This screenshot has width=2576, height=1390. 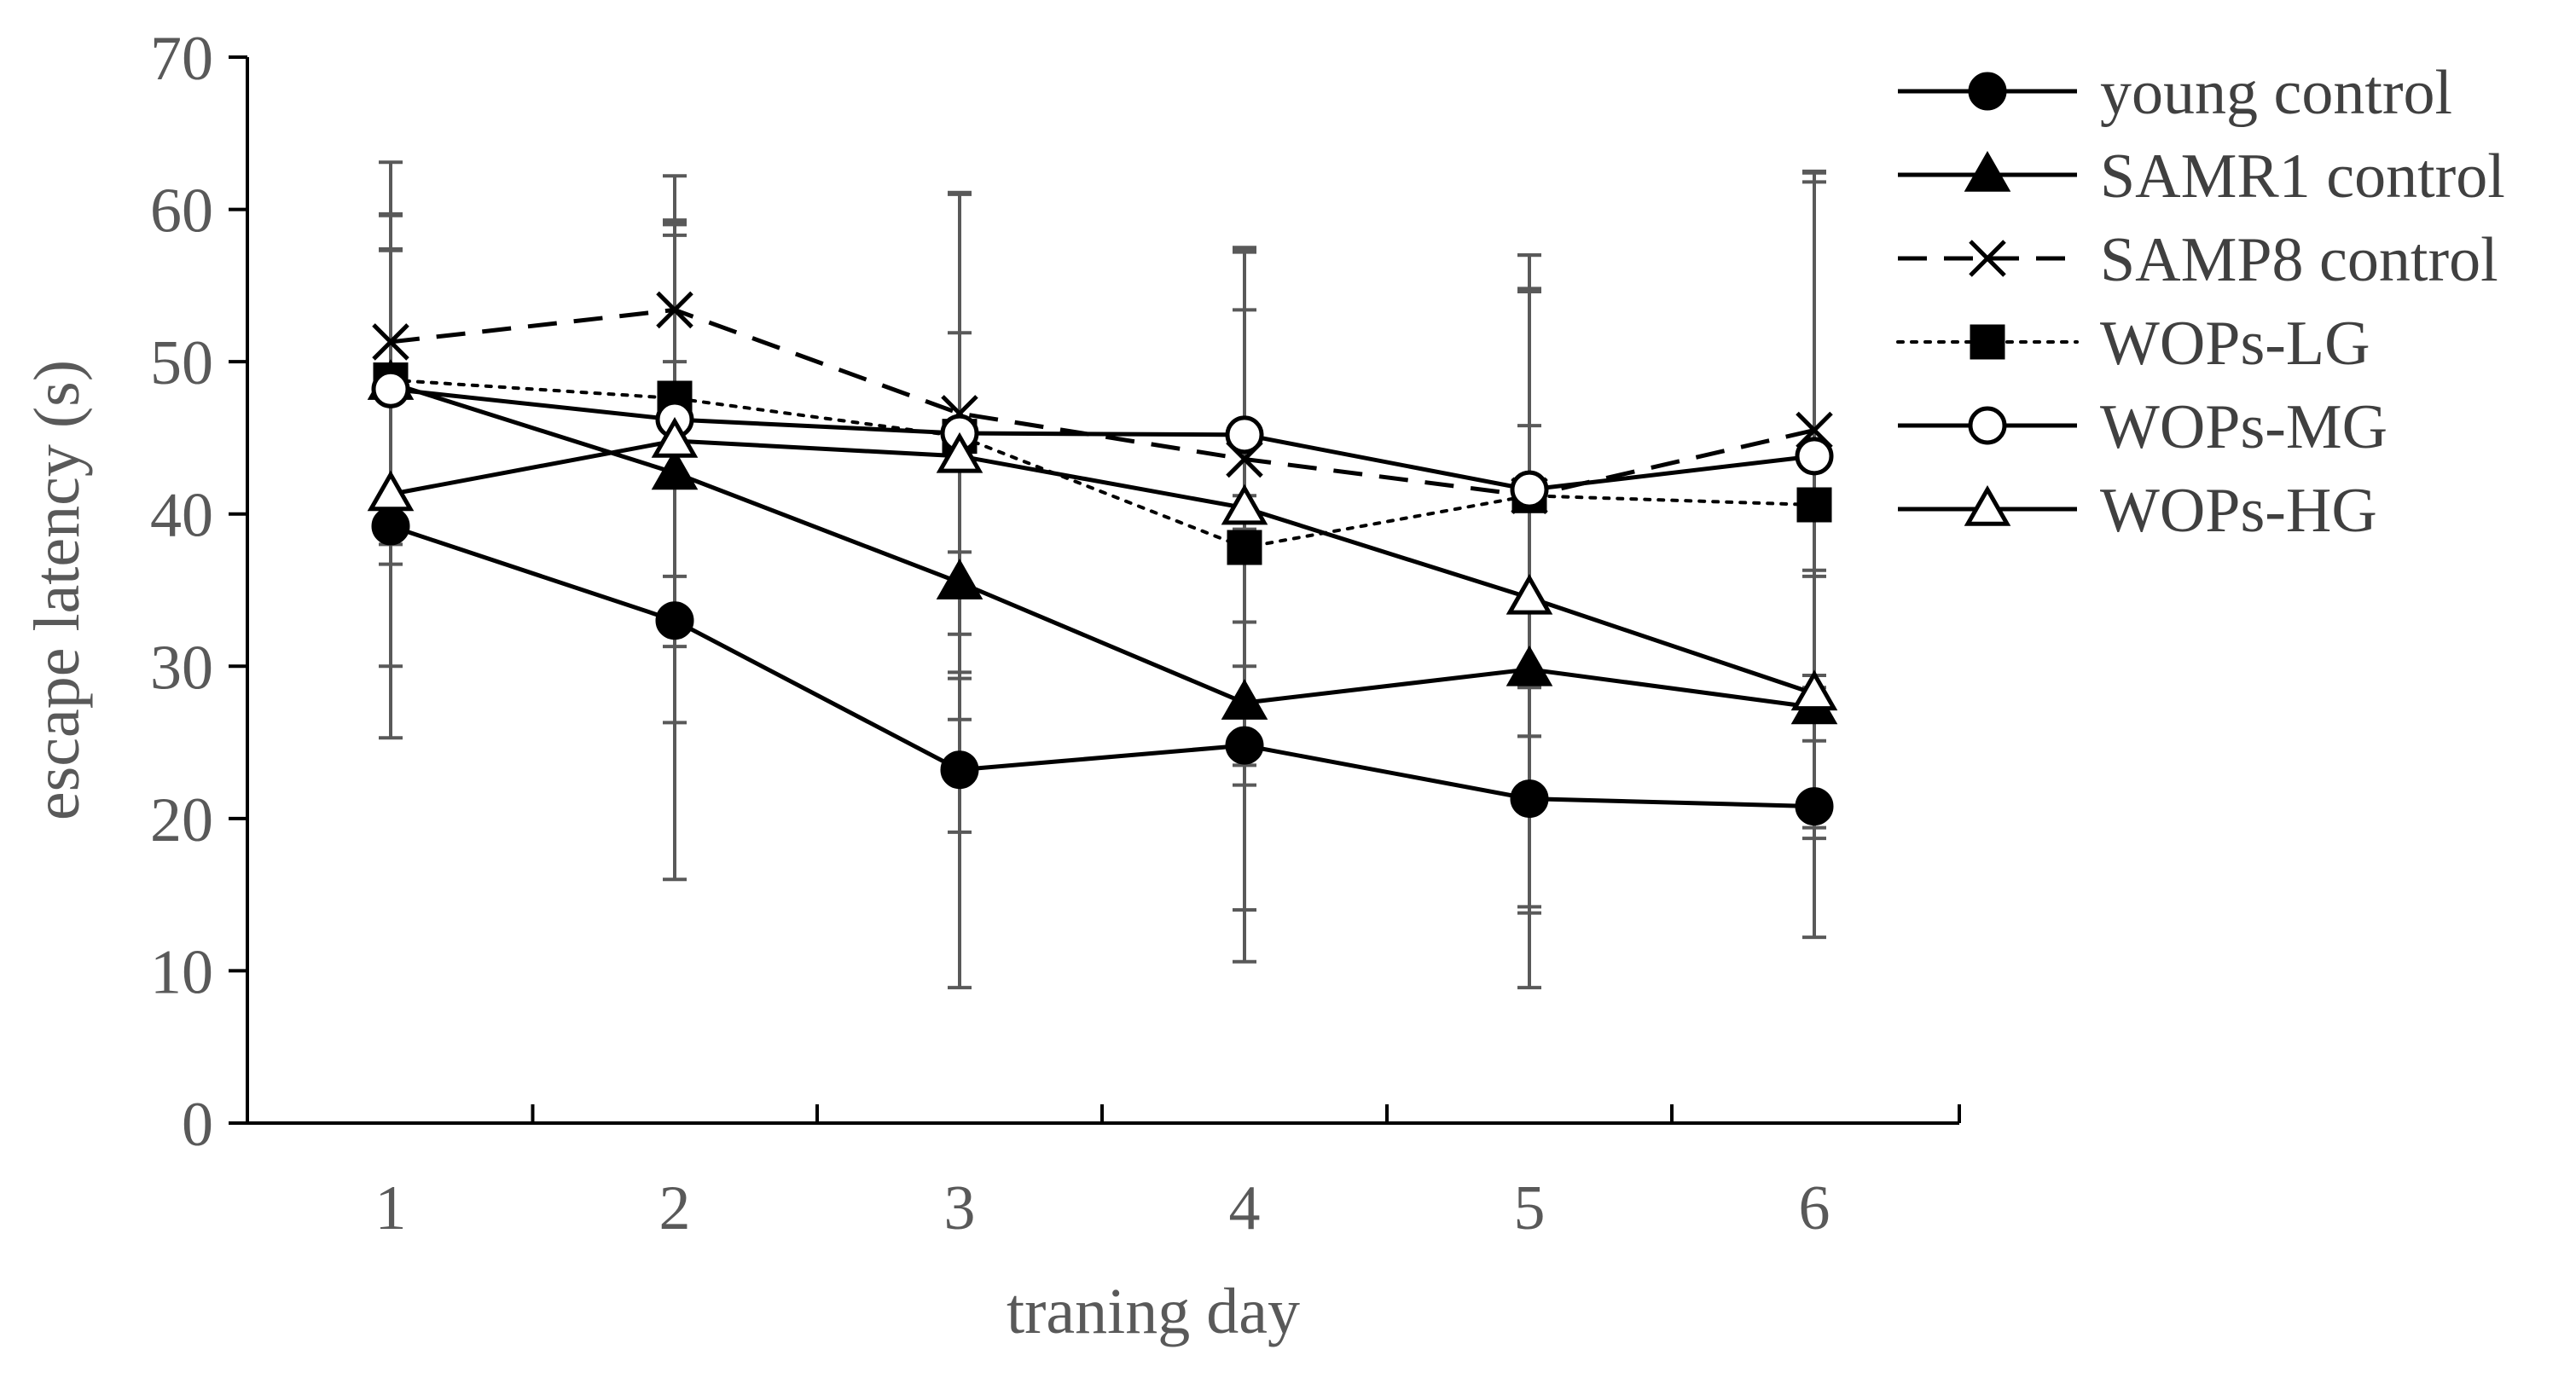 What do you see at coordinates (181, 363) in the screenshot?
I see `y-tick-label: 50` at bounding box center [181, 363].